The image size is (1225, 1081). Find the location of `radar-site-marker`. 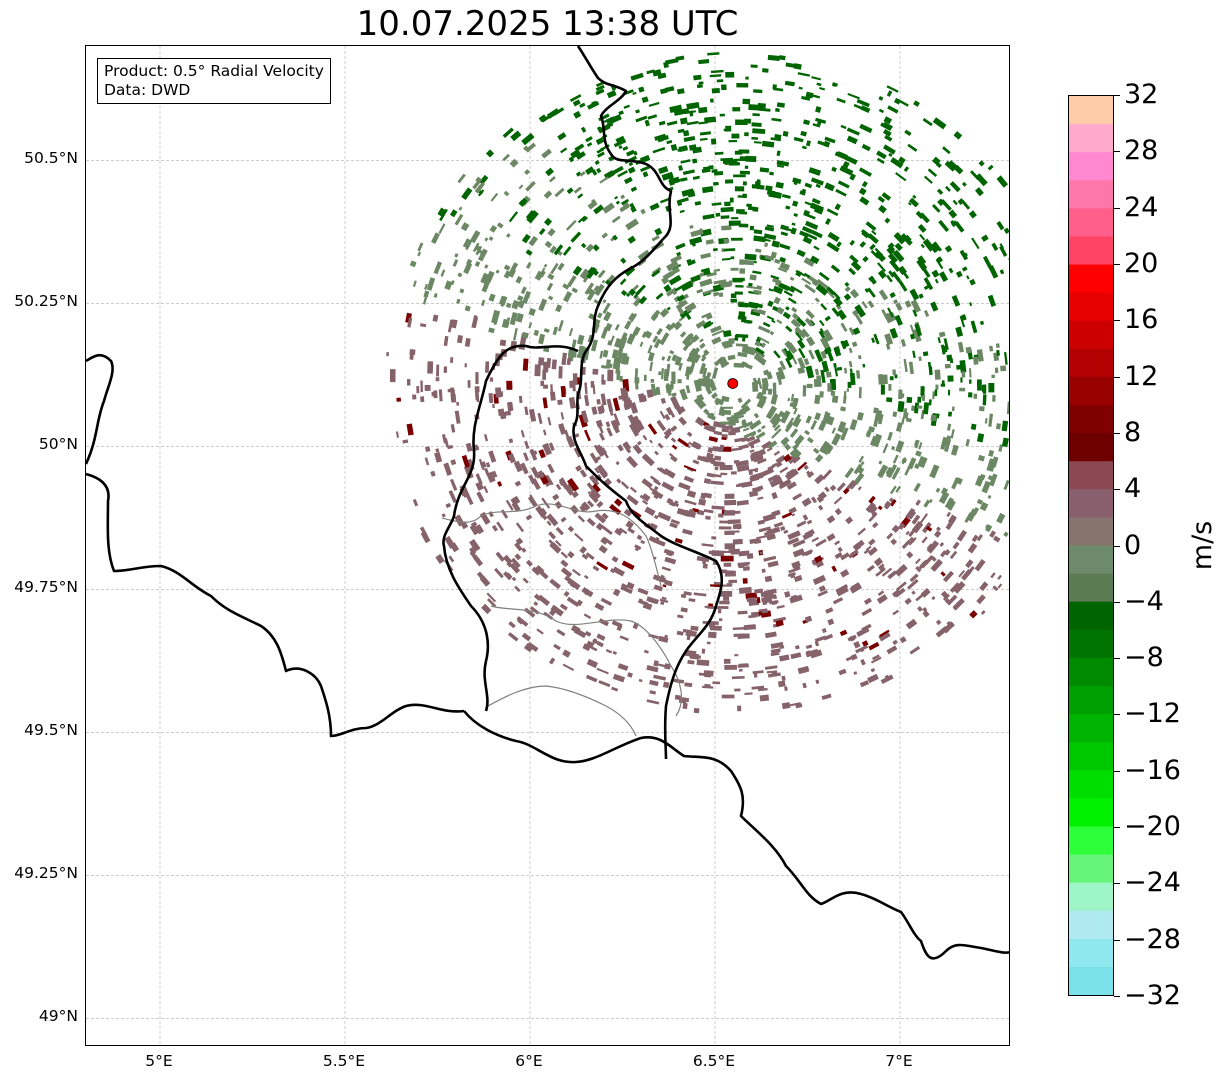

radar-site-marker is located at coordinates (733, 383).